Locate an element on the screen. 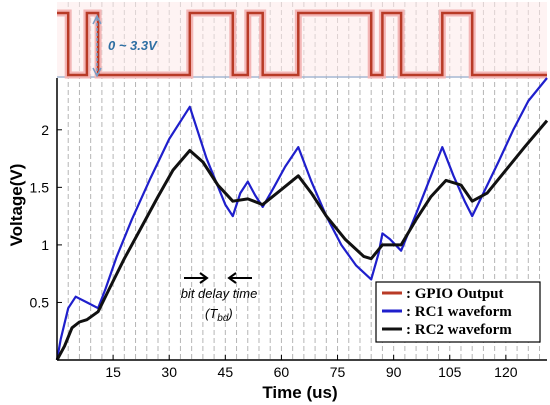 The width and height of the screenshot is (550, 405). y-tick-label: 0.5 is located at coordinates (40, 302).